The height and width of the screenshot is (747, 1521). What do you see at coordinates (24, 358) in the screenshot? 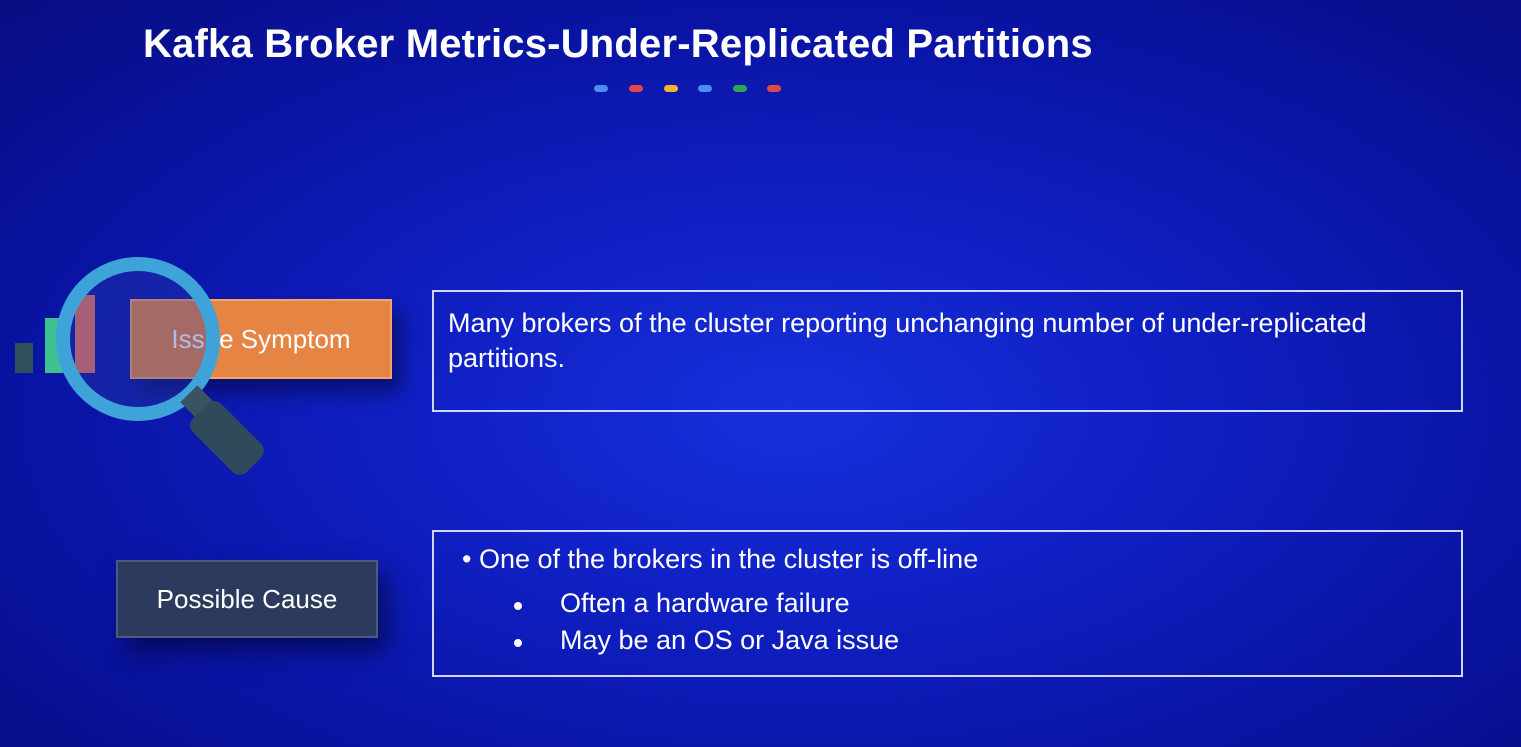
I see `deco-bar-slate` at bounding box center [24, 358].